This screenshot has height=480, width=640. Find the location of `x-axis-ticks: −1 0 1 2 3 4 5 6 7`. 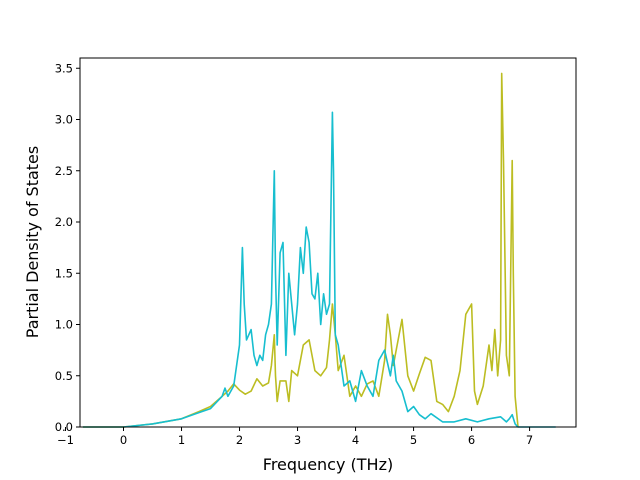

x-axis-ticks: −1 0 1 2 3 4 5 6 7 is located at coordinates (295, 437).